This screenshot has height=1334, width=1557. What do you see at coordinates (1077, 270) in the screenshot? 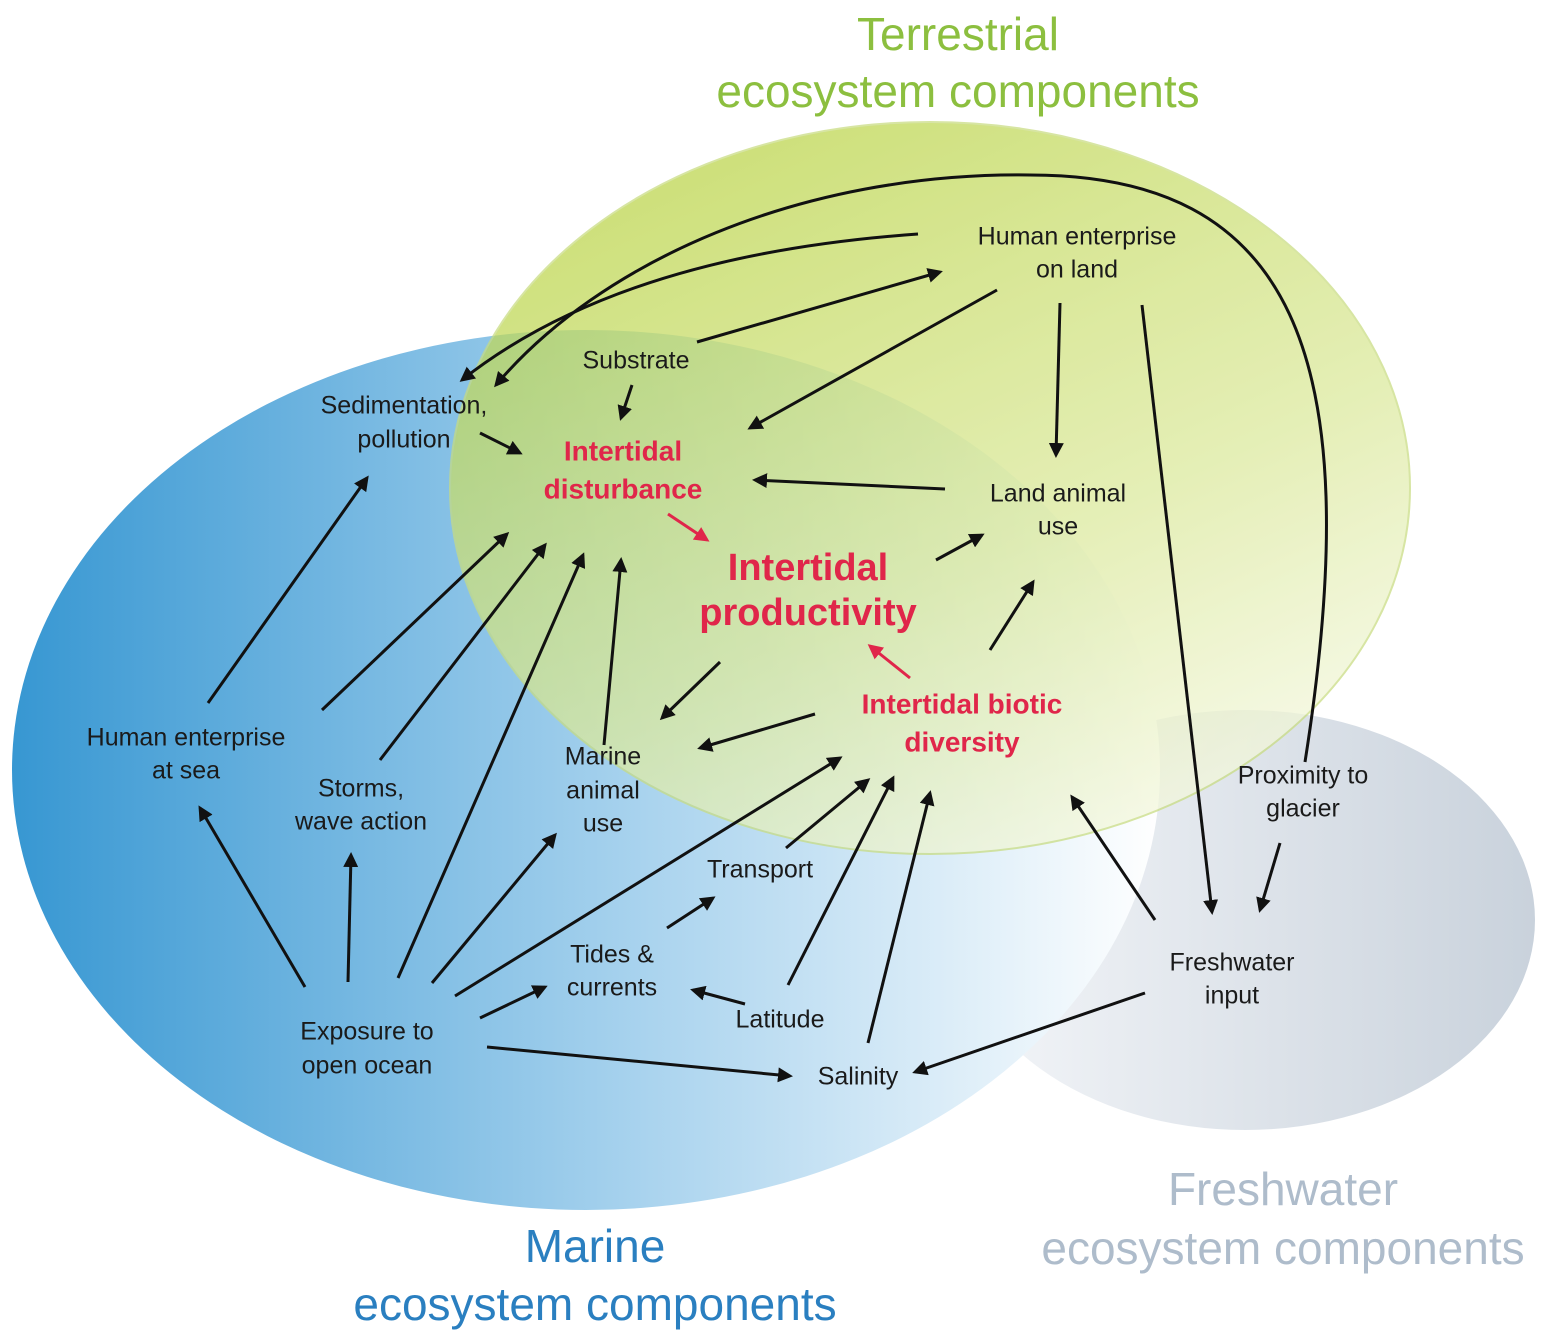
I see `node-label: on land` at bounding box center [1077, 270].